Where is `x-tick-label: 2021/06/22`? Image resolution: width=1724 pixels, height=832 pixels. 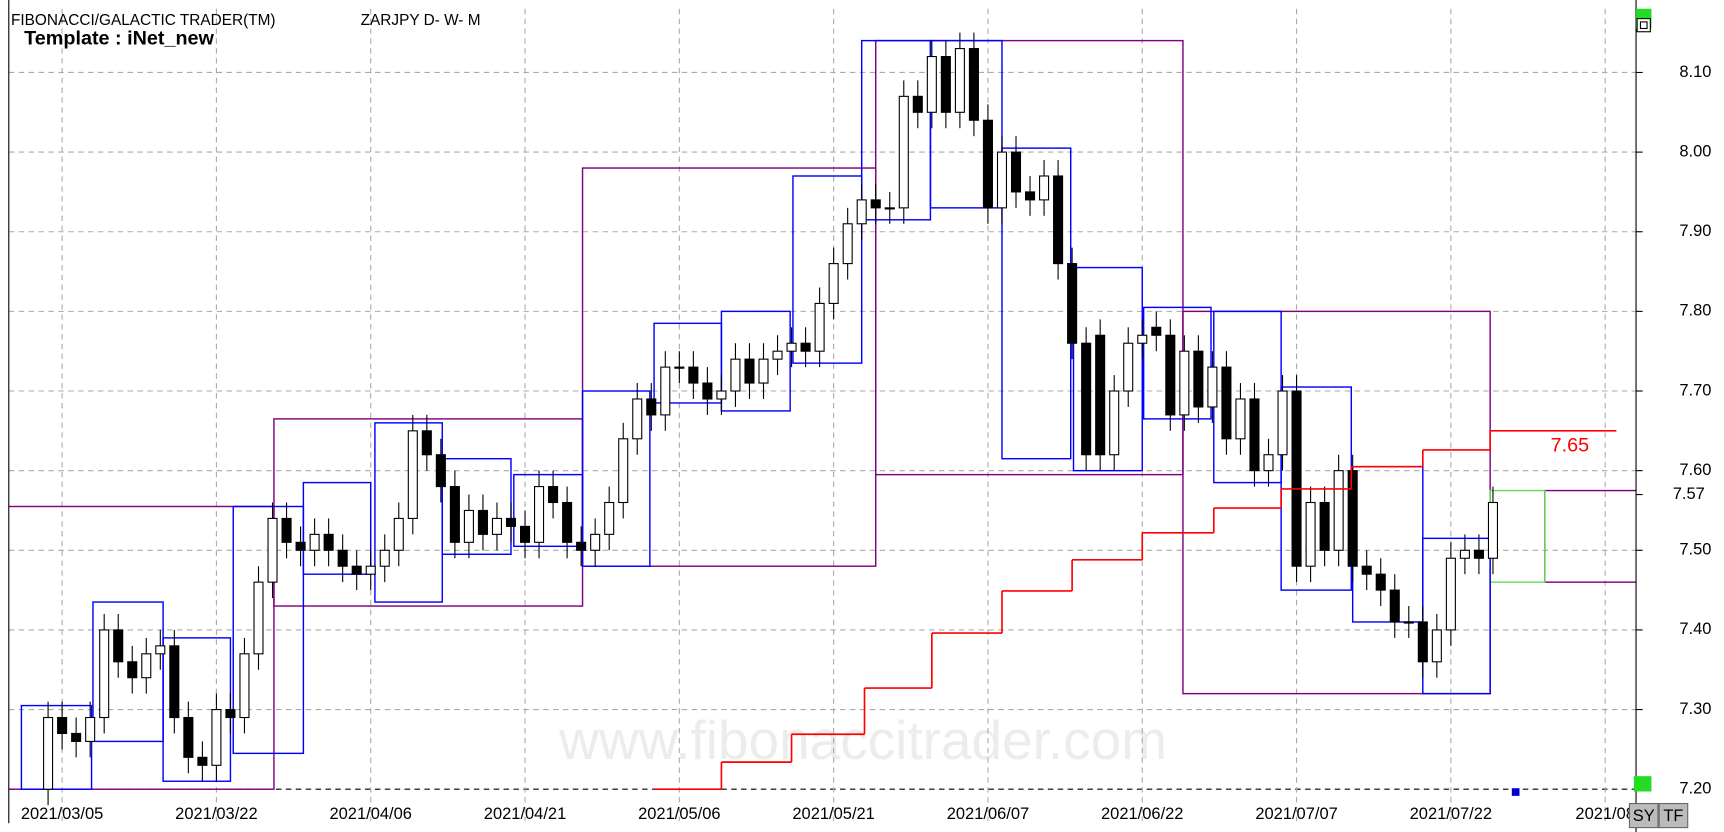
x-tick-label: 2021/06/22 is located at coordinates (1142, 814).